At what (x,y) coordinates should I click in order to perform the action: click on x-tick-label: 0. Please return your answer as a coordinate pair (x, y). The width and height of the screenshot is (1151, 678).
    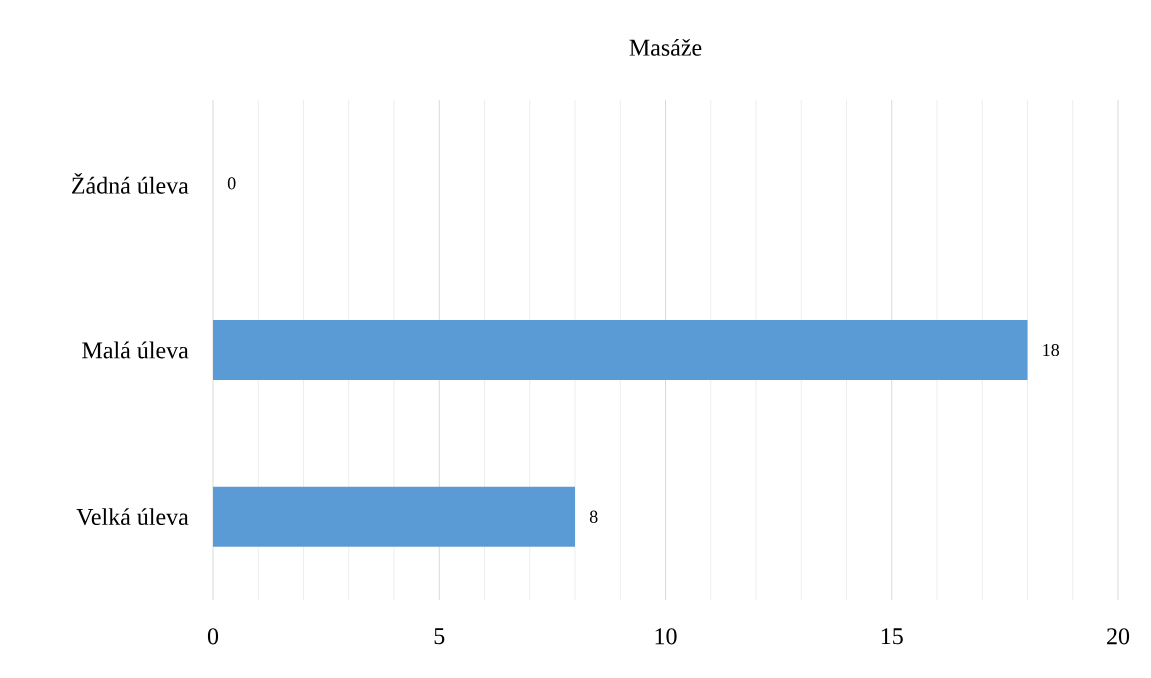
    Looking at the image, I should click on (213, 636).